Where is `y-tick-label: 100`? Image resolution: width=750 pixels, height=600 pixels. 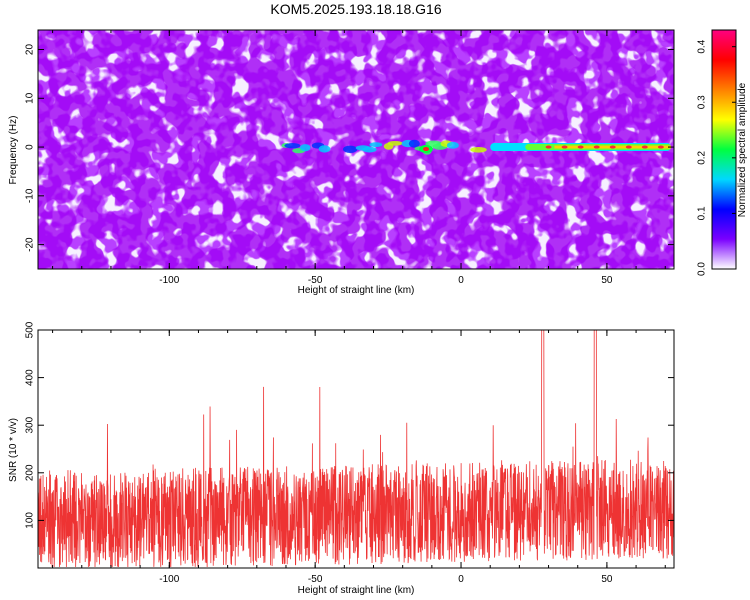 y-tick-label: 100 is located at coordinates (30, 520).